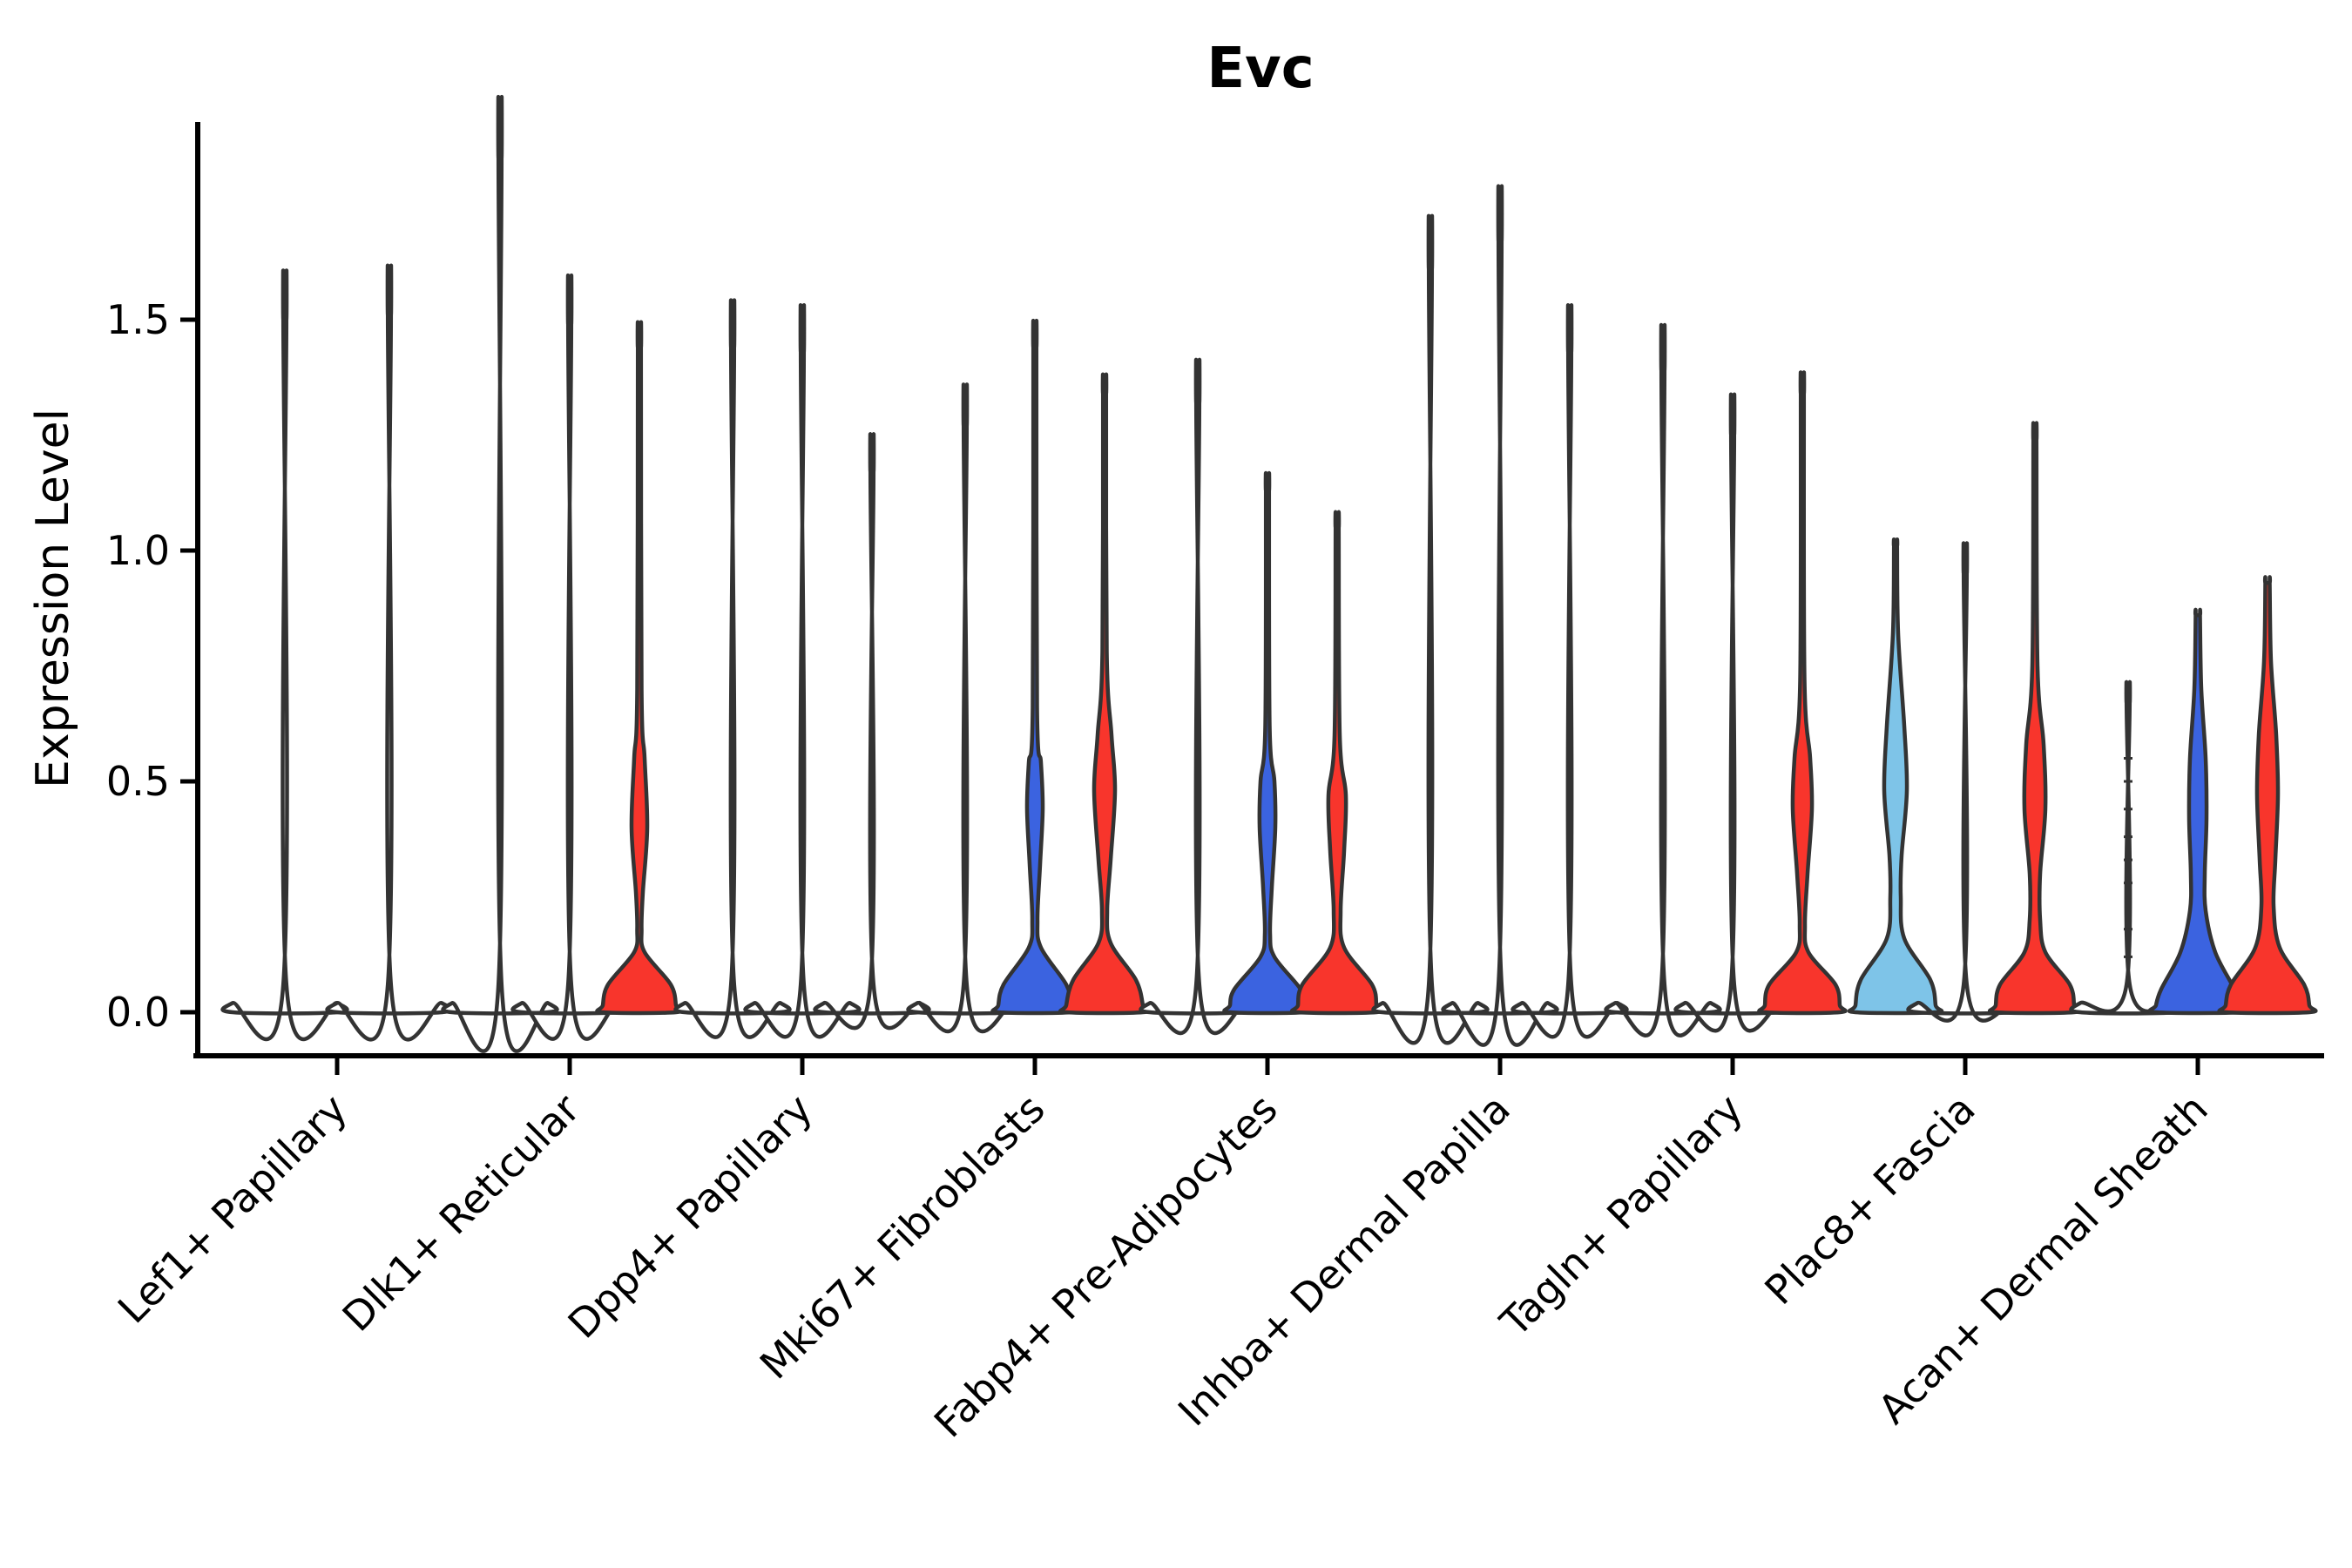  Describe the element at coordinates (138, 550) in the screenshot. I see `y-tick-label: 1.0` at that location.